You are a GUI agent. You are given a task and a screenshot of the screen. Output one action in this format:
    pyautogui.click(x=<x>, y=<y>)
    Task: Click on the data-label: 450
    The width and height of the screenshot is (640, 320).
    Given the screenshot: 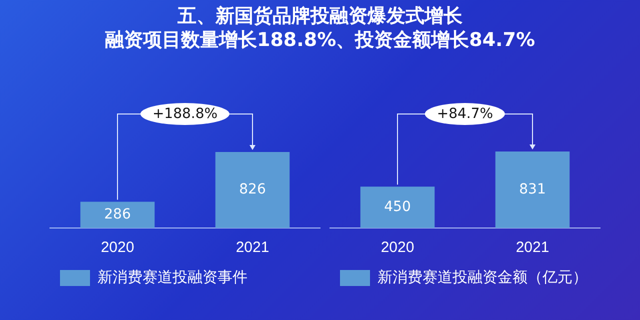 What is the action you would take?
    pyautogui.click(x=397, y=206)
    